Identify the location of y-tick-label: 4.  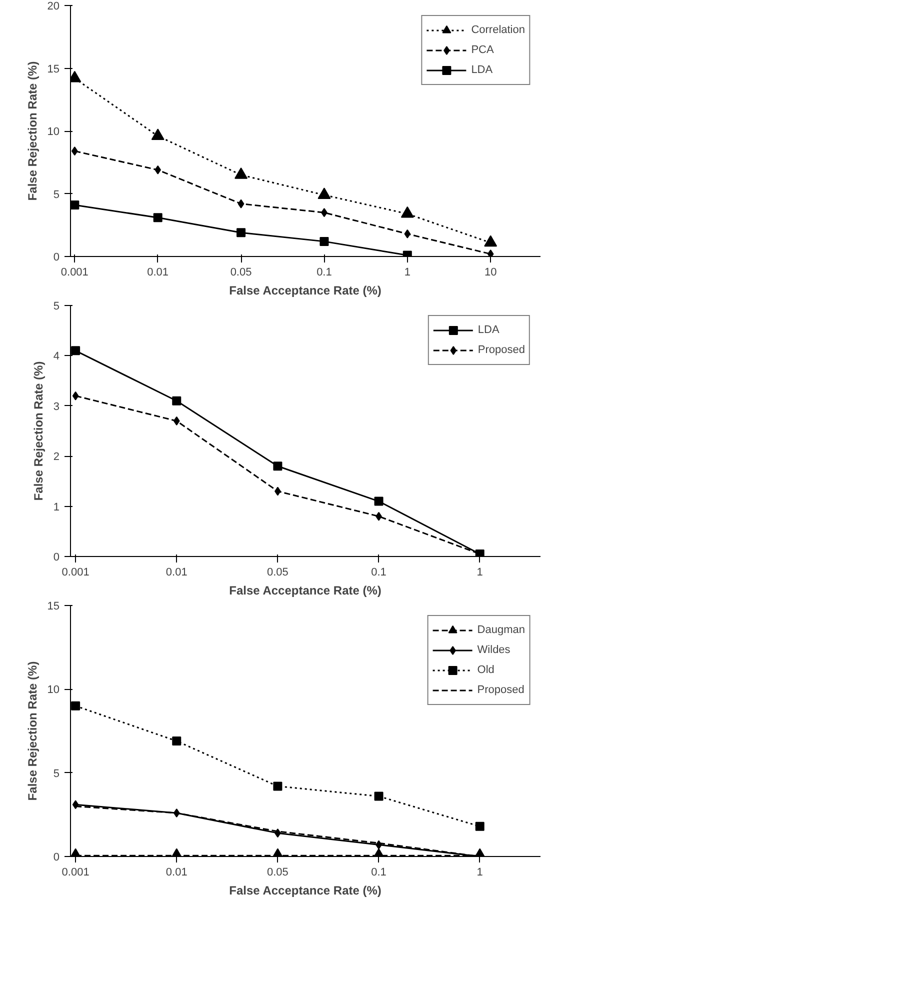
(56, 356).